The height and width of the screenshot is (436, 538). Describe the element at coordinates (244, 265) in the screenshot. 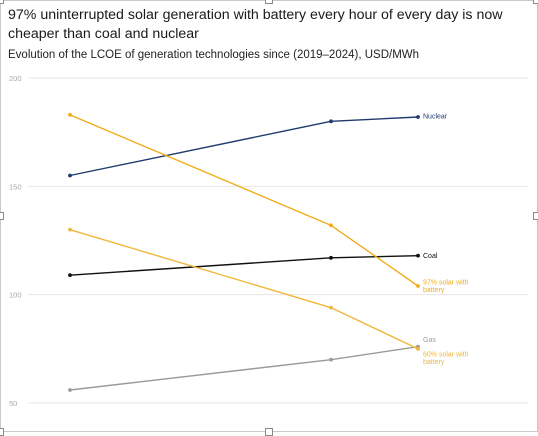

I see `series-line-coal` at that location.